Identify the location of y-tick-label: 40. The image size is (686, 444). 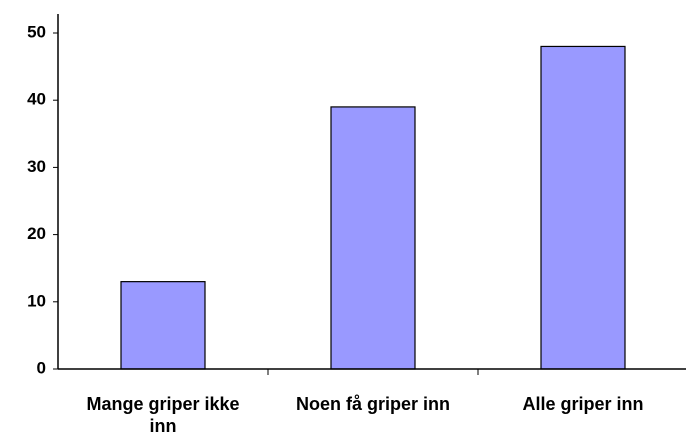
(36, 99).